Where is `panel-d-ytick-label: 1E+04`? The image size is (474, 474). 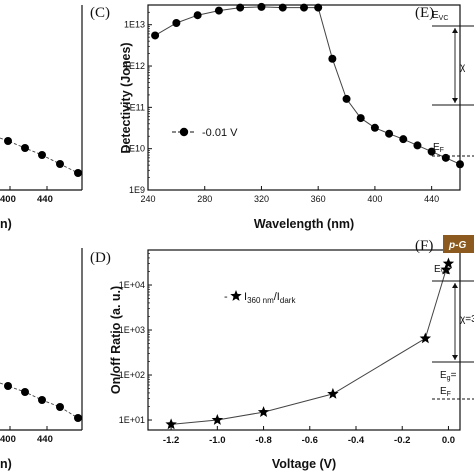 panel-d-ytick-label: 1E+04 is located at coordinates (132, 285).